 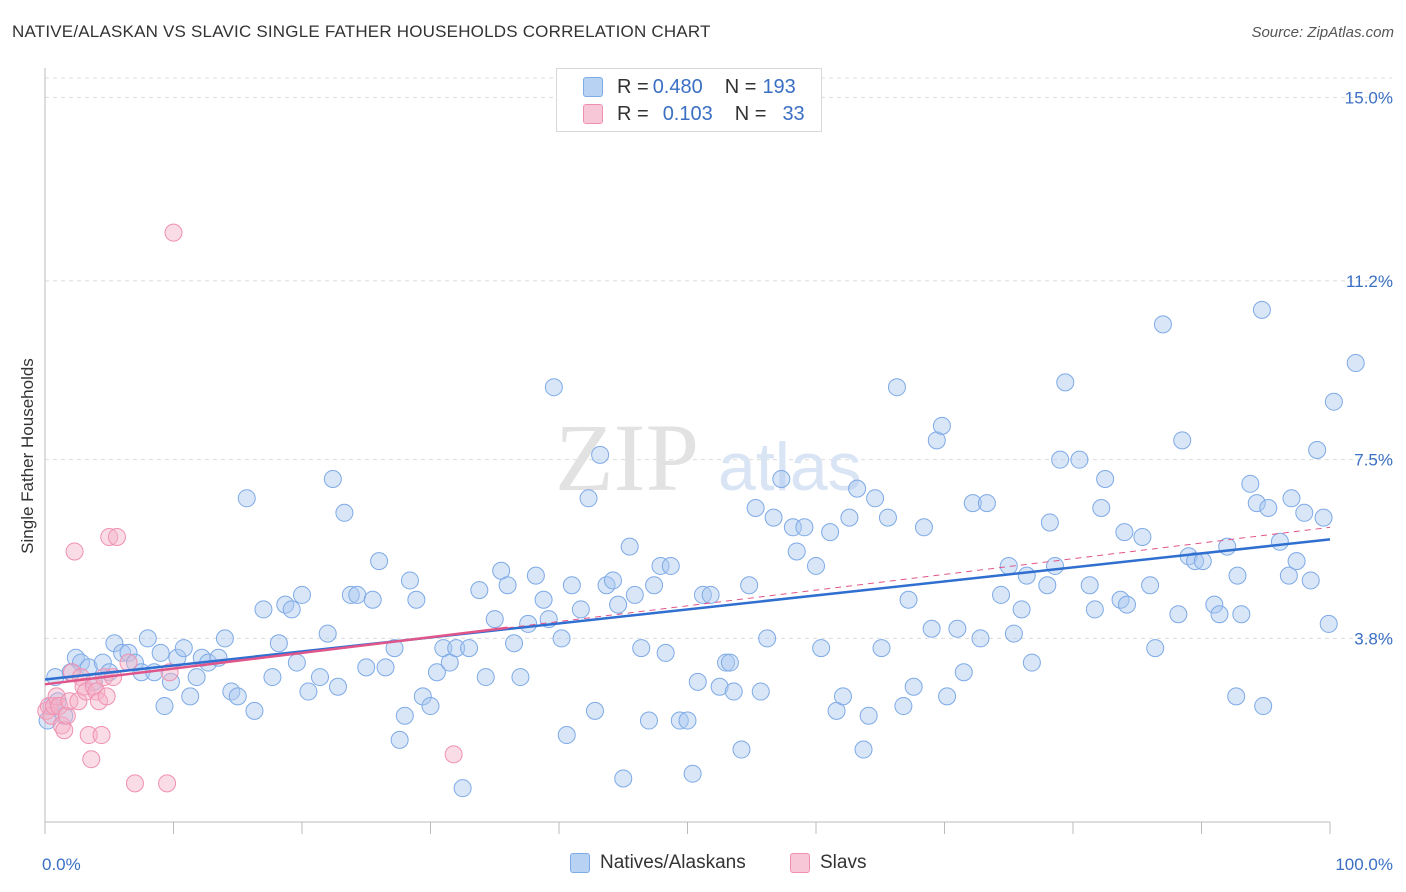 What do you see at coordinates (677, 86) in the screenshot?
I see `legend-r-value: 0.480` at bounding box center [677, 86].